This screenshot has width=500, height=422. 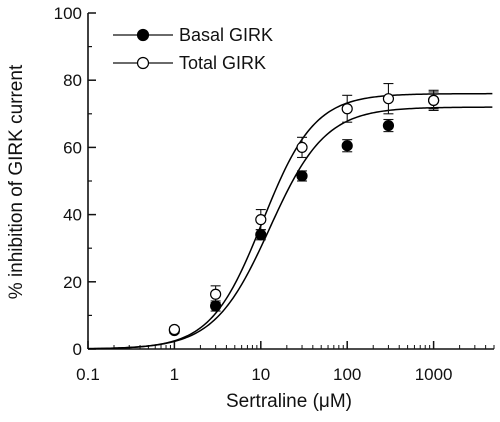 I want to click on y-tick-label: 100, so click(x=68, y=13).